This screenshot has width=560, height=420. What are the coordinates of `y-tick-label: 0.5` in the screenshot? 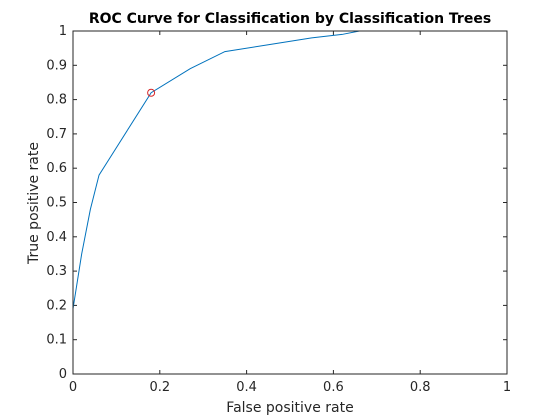 It's located at (56, 203).